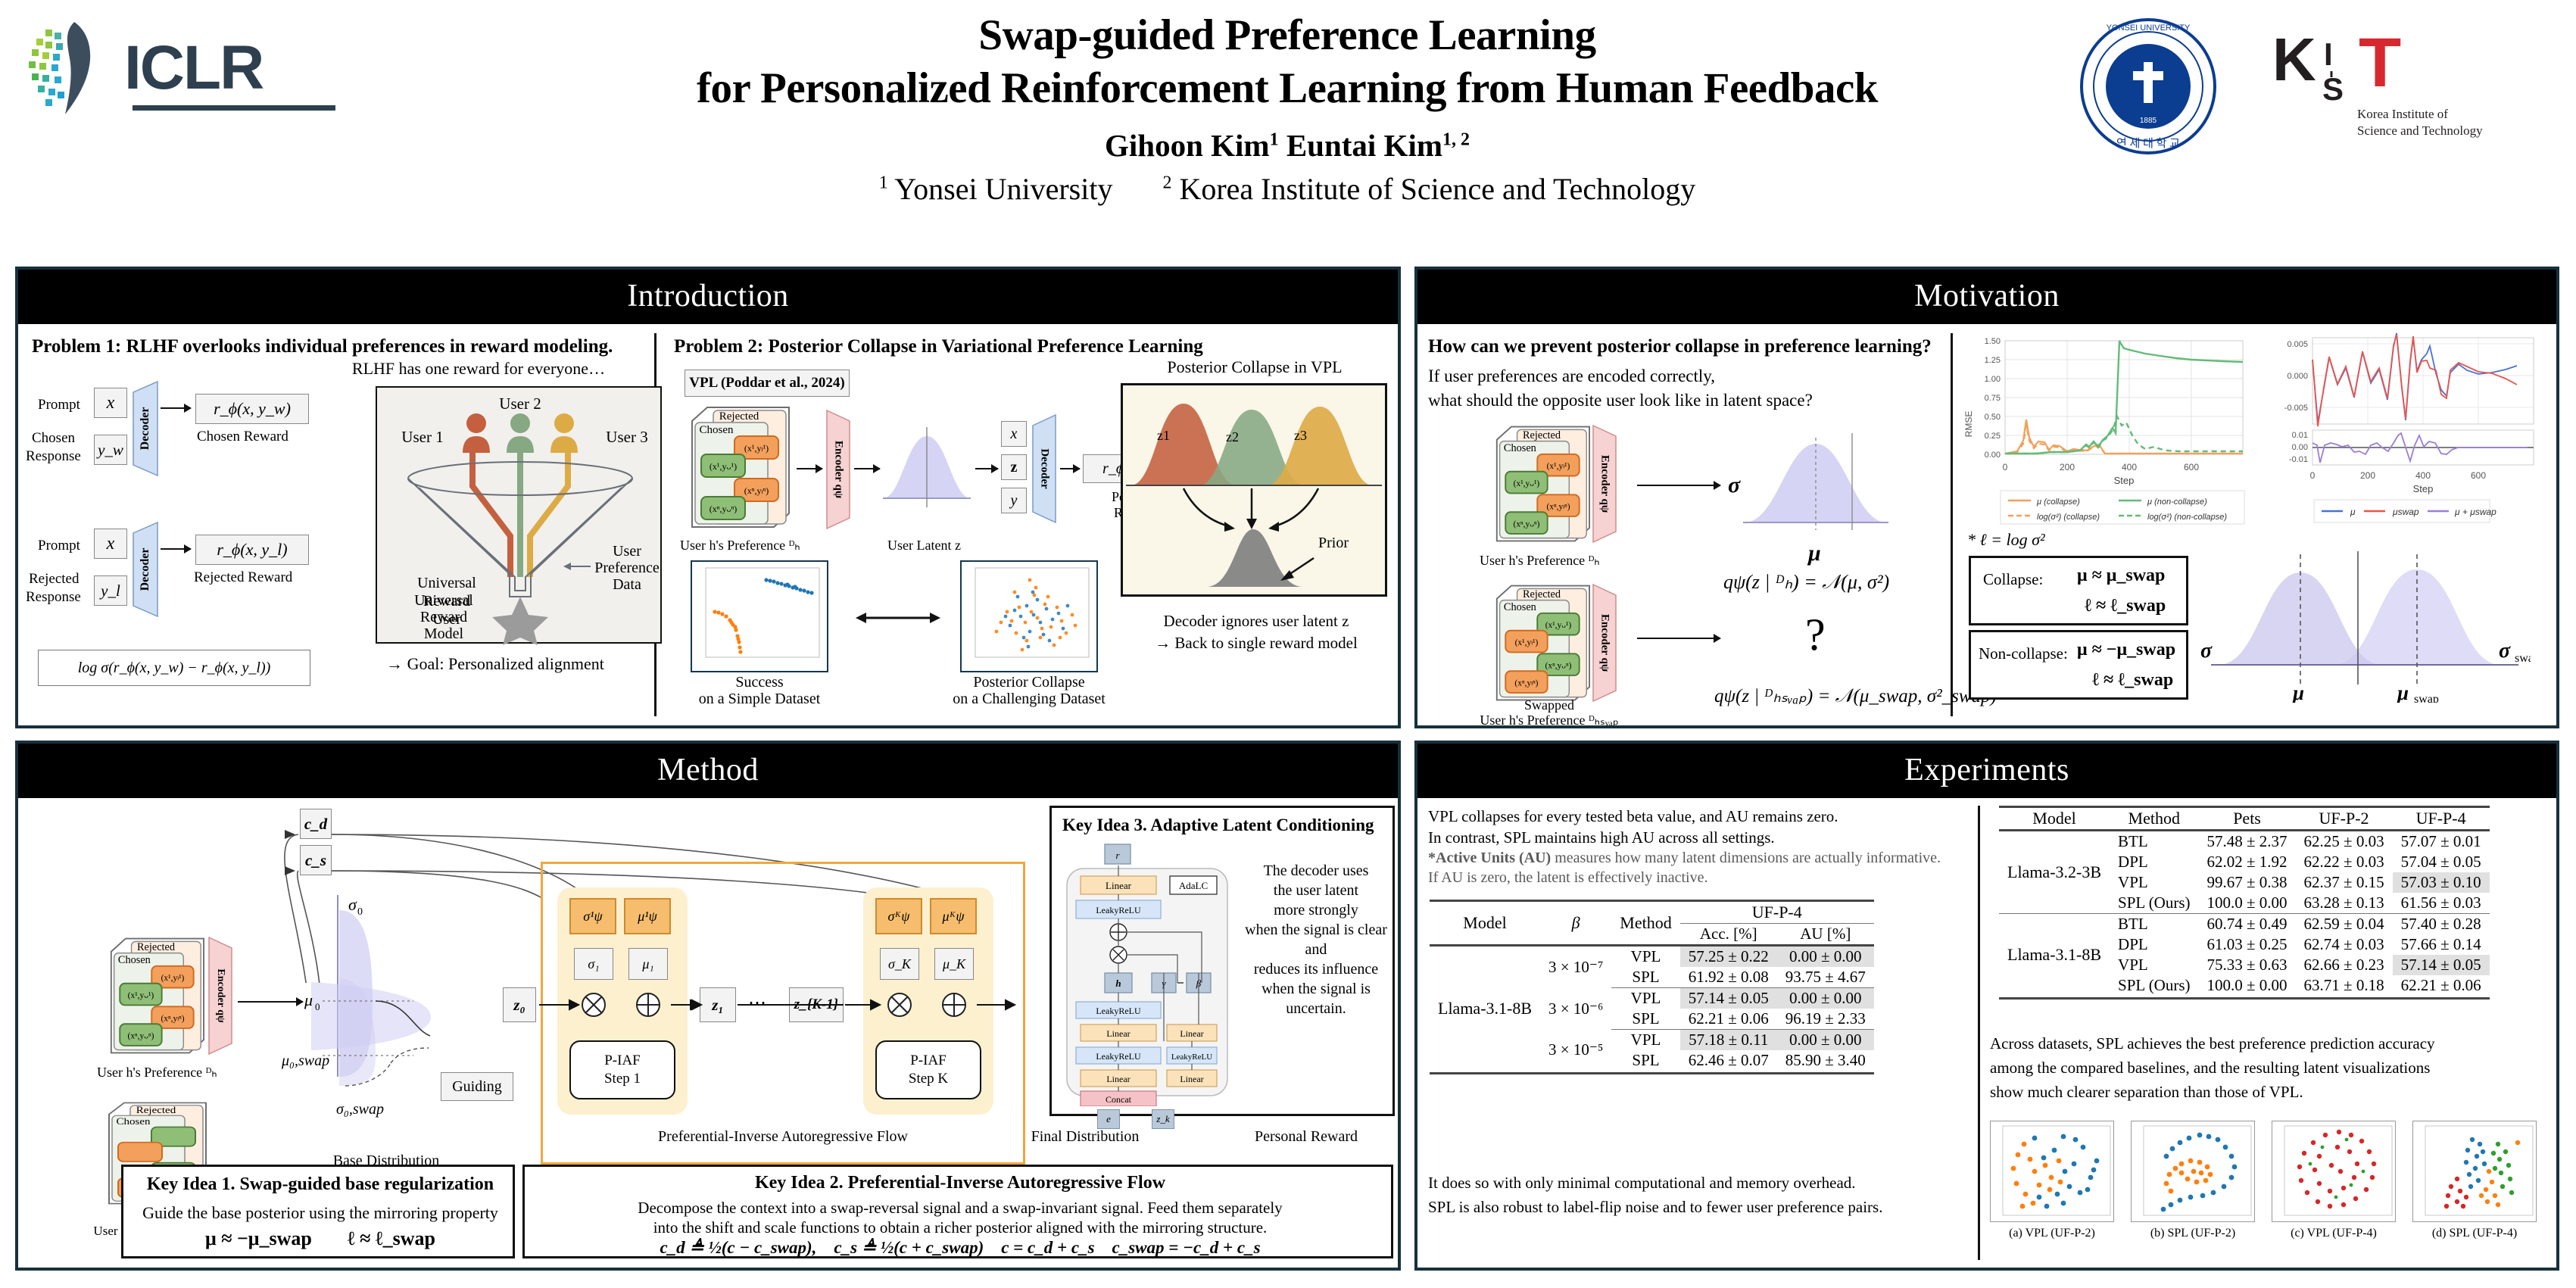 The width and height of the screenshot is (2576, 1288). Describe the element at coordinates (622, 1079) in the screenshot. I see `piaf1-line2: Step 1` at that location.